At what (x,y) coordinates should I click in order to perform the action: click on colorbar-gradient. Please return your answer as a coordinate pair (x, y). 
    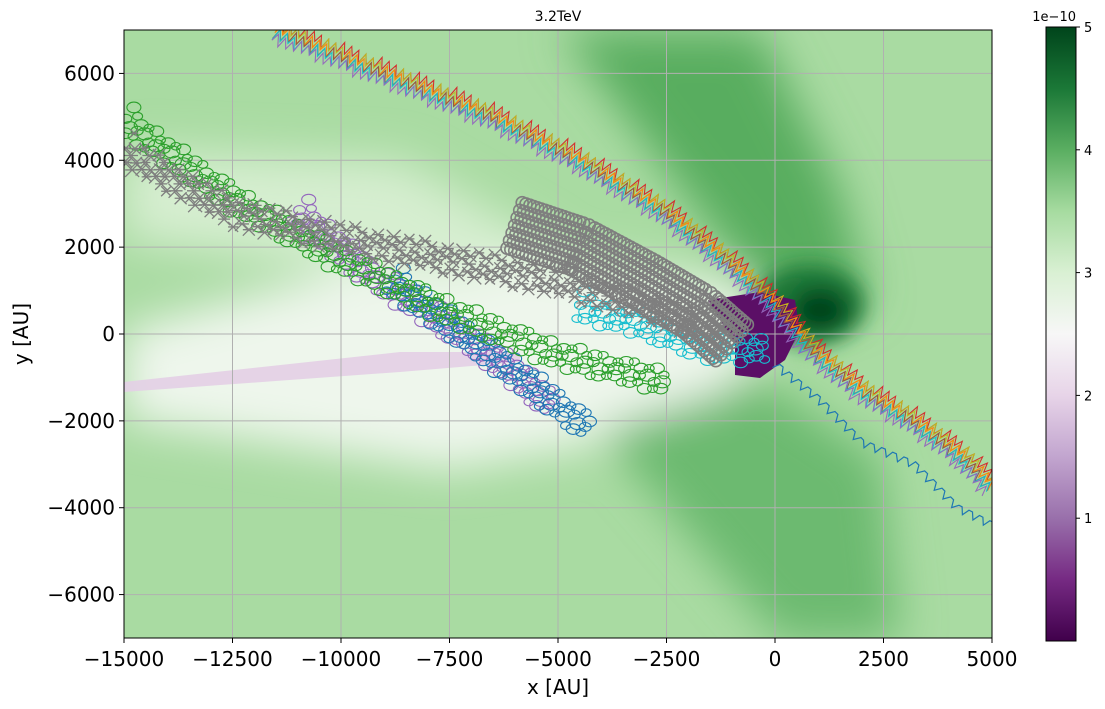
    Looking at the image, I should click on (1061, 334).